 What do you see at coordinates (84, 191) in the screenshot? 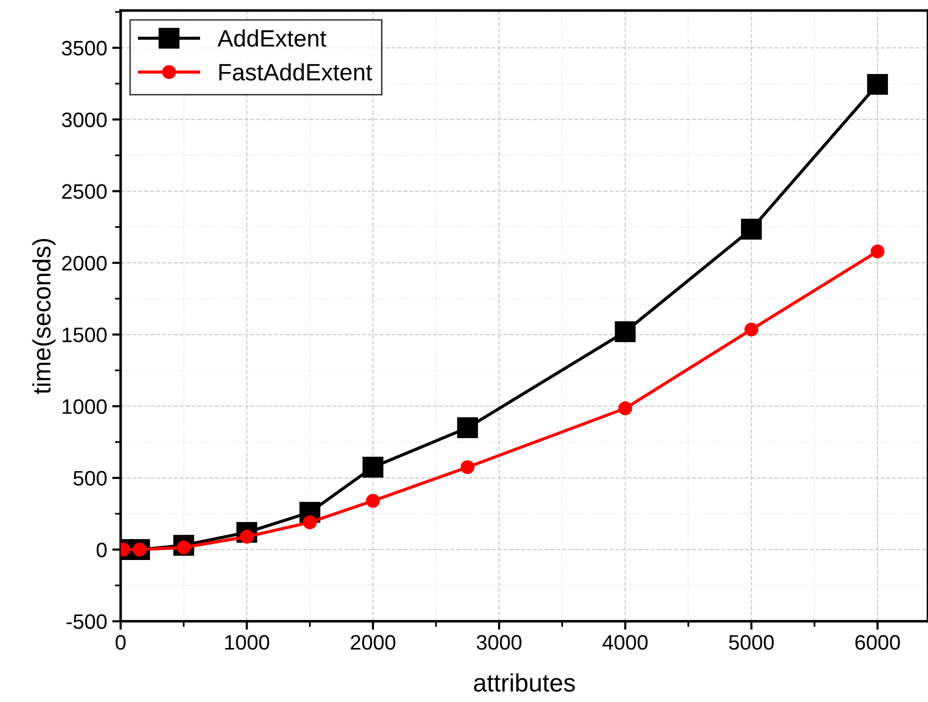
I see `y-tick-label: 2500` at bounding box center [84, 191].